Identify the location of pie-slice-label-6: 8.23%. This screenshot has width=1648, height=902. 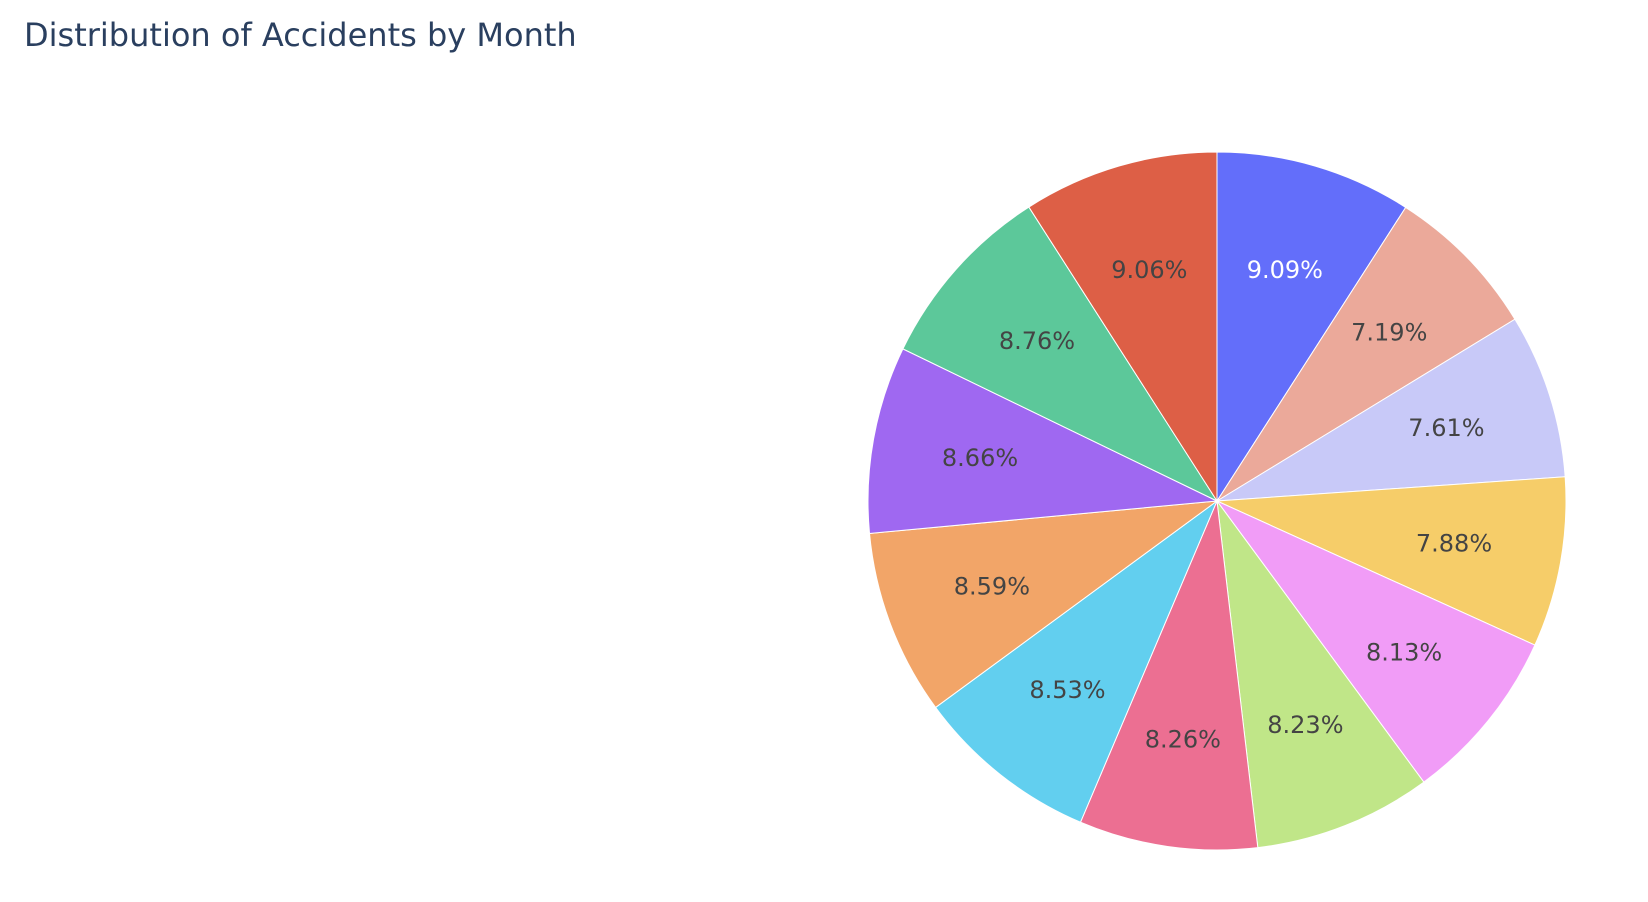
(1305, 725).